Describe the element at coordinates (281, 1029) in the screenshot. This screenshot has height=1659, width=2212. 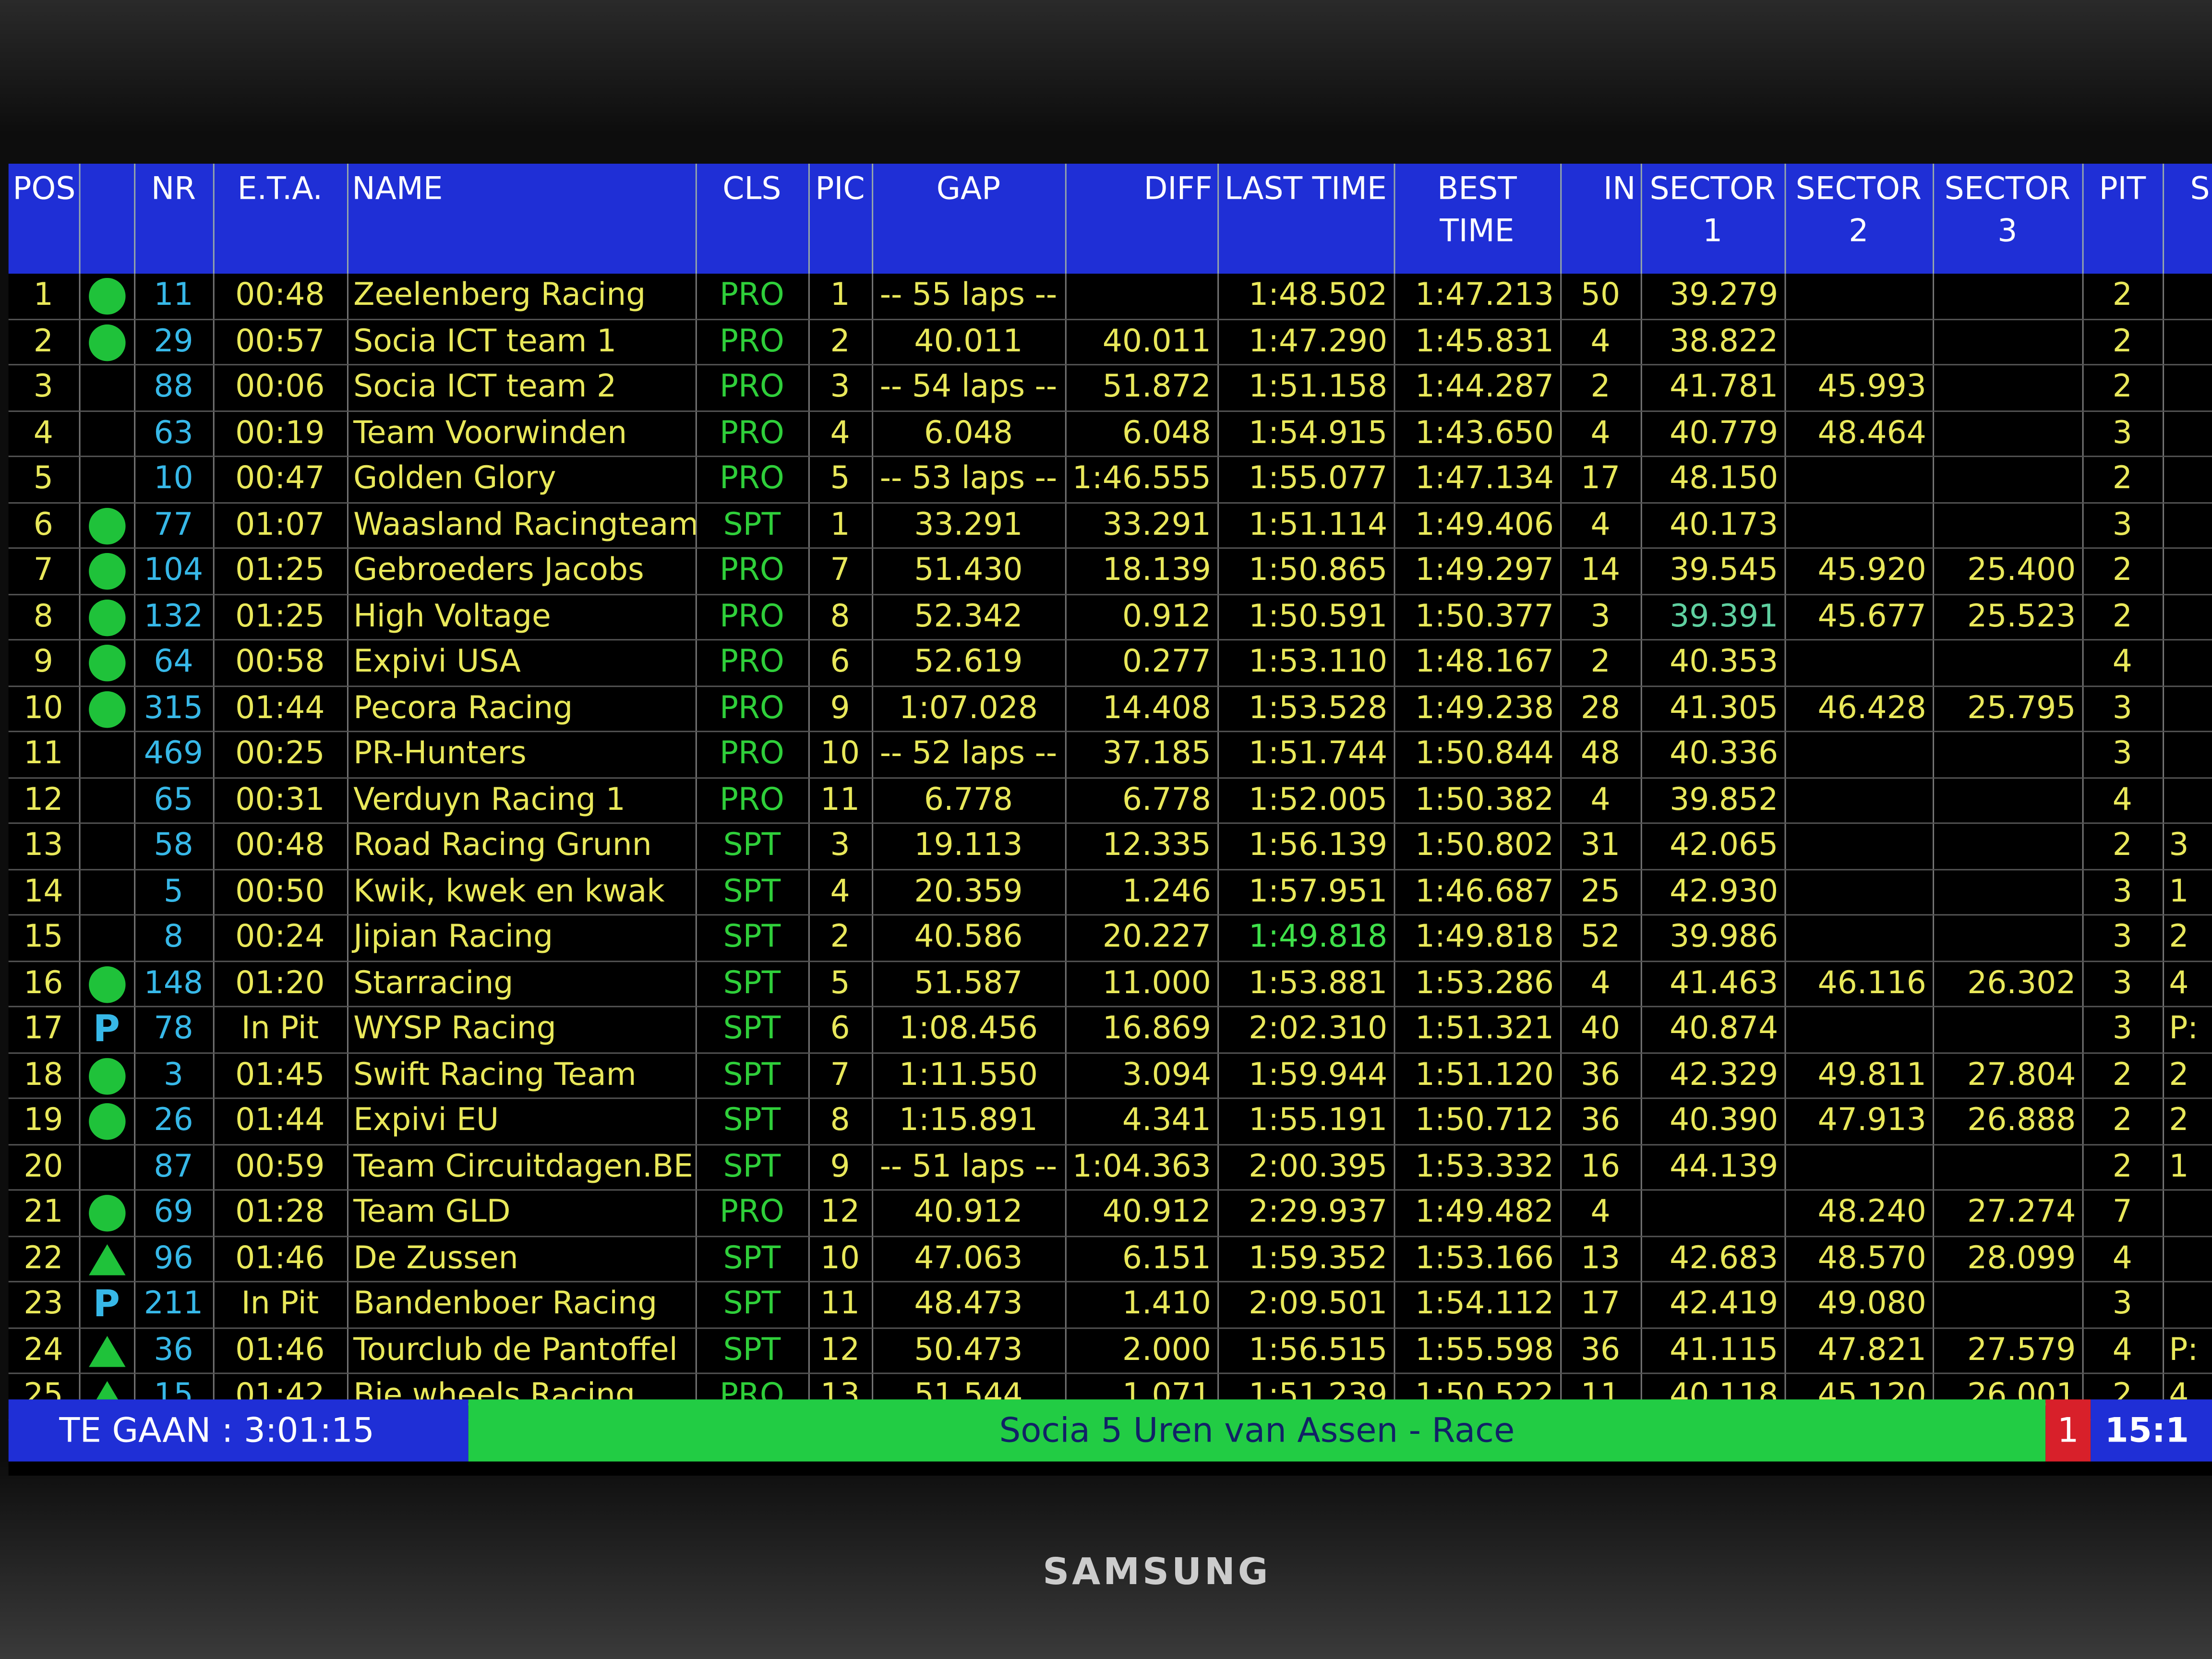
I see `eta: In Pit` at that location.